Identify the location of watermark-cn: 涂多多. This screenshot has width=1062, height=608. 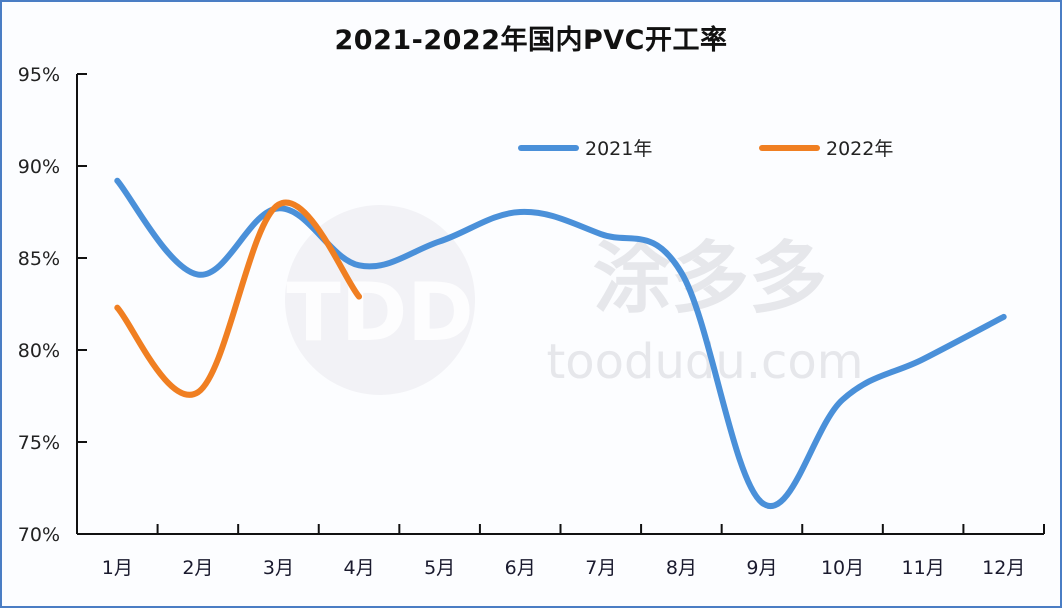
(710, 279).